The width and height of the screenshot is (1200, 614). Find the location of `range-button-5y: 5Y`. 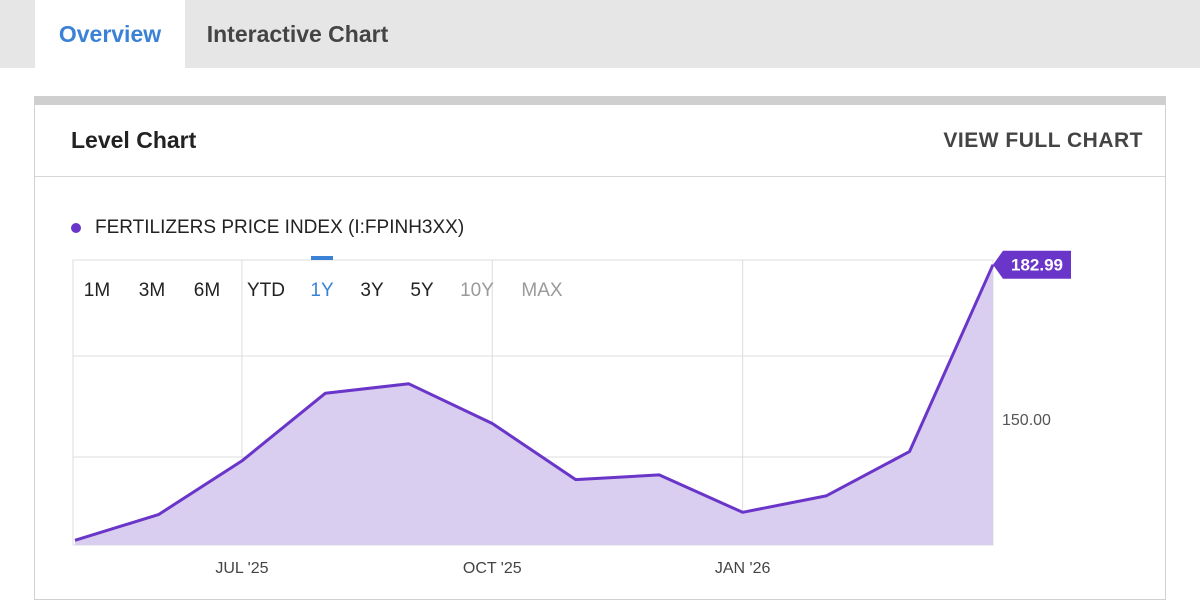

range-button-5y: 5Y is located at coordinates (422, 290).